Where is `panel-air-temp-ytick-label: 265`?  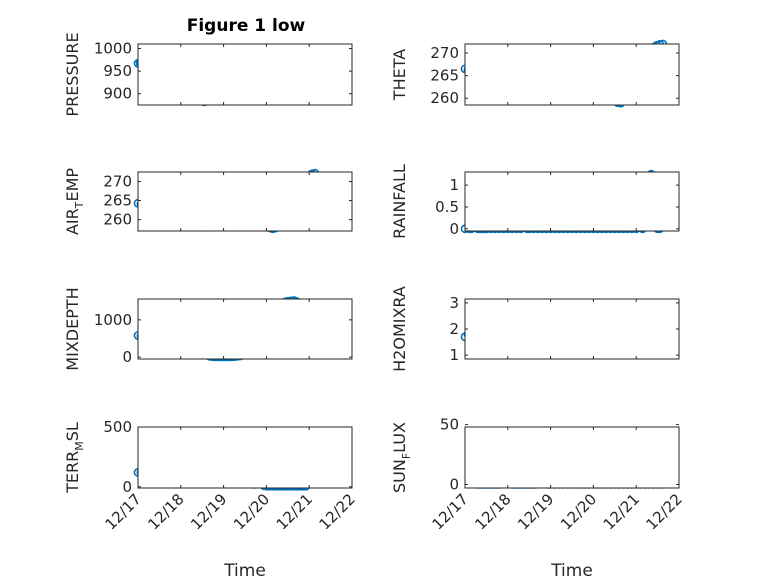
panel-air-temp-ytick-label: 265 is located at coordinates (117, 201).